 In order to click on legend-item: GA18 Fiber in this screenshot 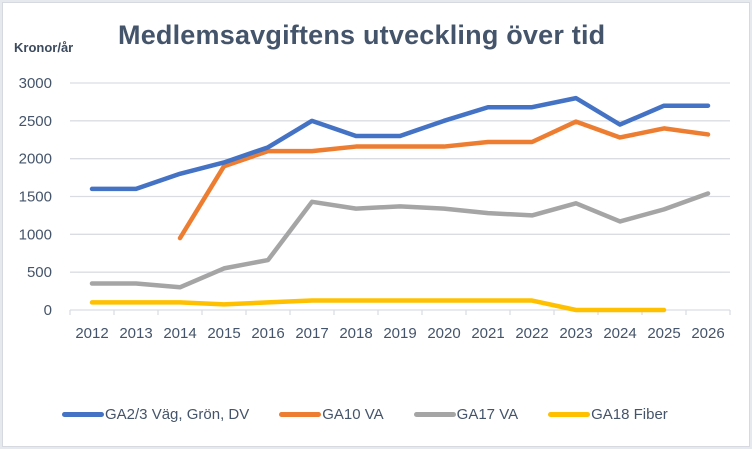, I will do `click(608, 414)`.